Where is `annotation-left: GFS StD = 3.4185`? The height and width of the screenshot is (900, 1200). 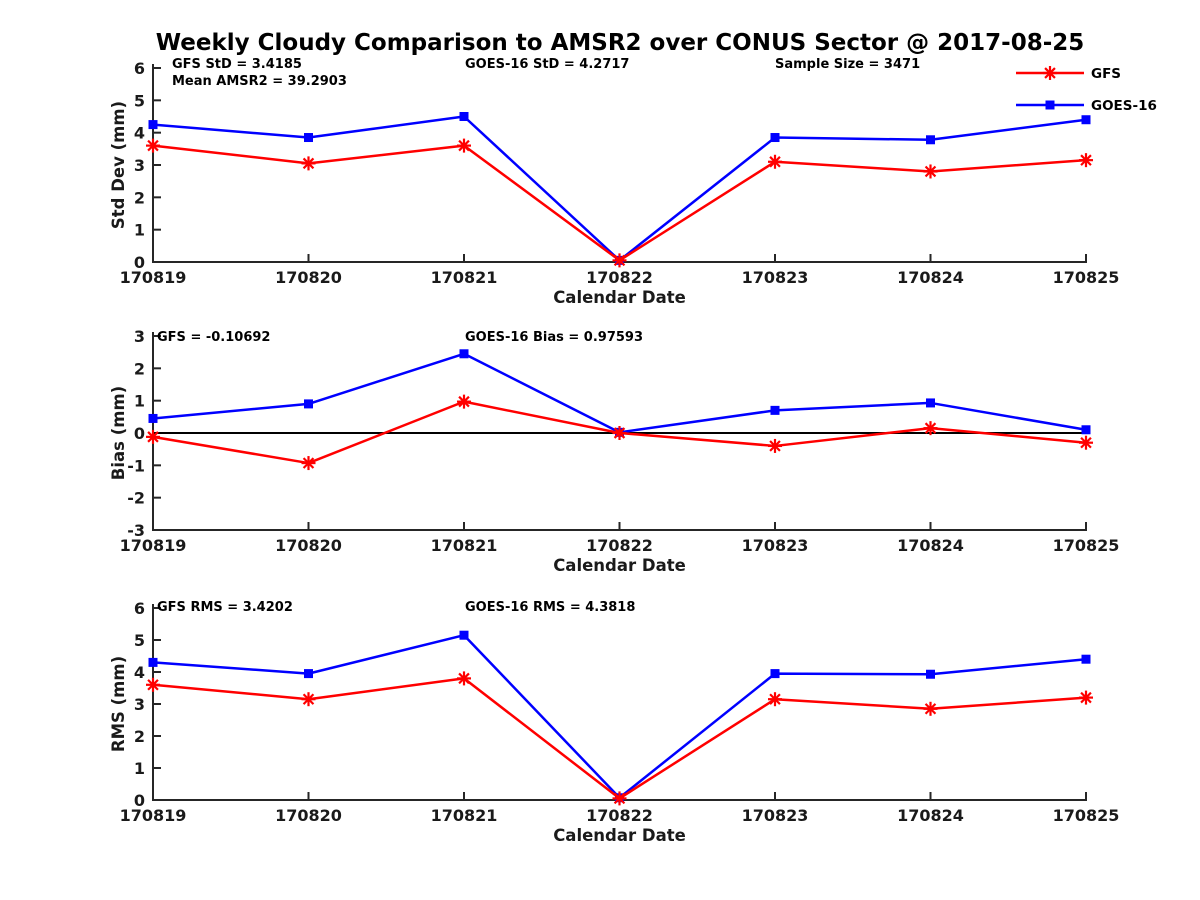
annotation-left: GFS StD = 3.4185 is located at coordinates (237, 64).